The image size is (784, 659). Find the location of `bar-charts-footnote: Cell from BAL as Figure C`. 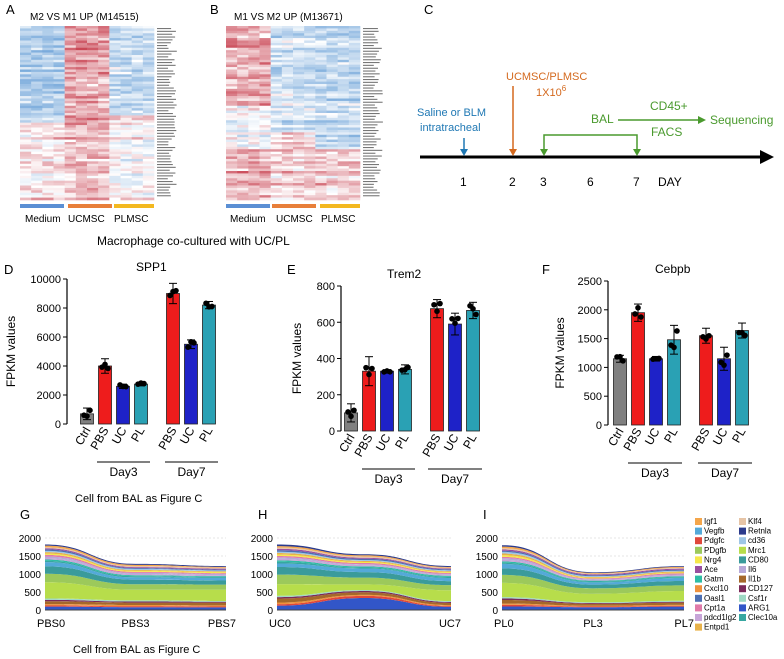

bar-charts-footnote: Cell from BAL as Figure C is located at coordinates (138, 499).